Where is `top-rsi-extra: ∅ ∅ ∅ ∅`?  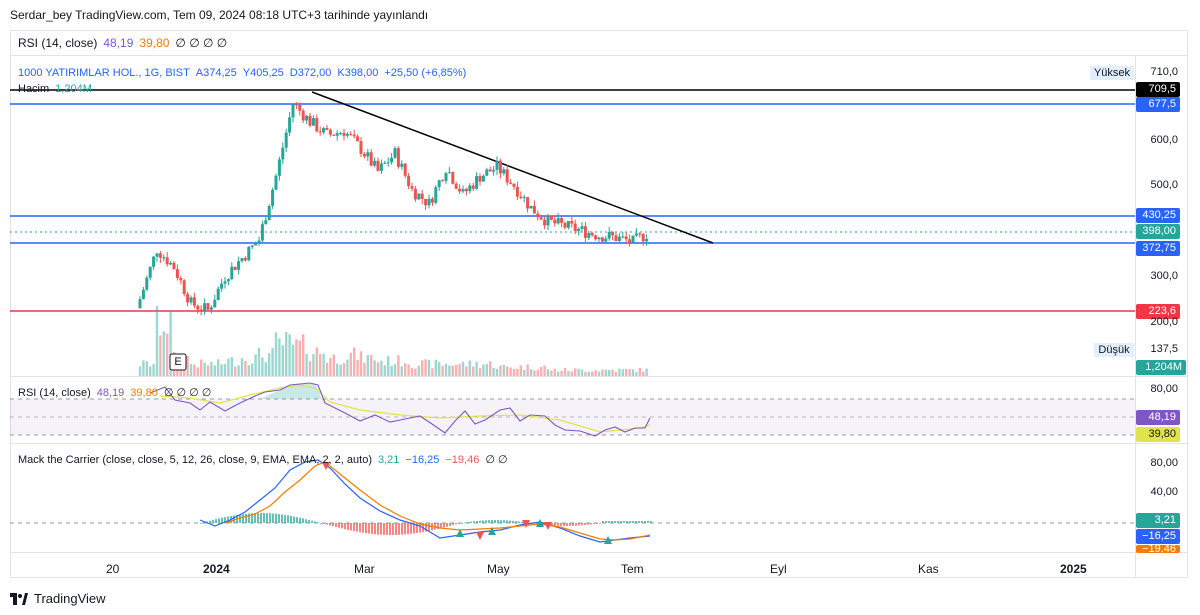
top-rsi-extra: ∅ ∅ ∅ ∅ is located at coordinates (201, 42).